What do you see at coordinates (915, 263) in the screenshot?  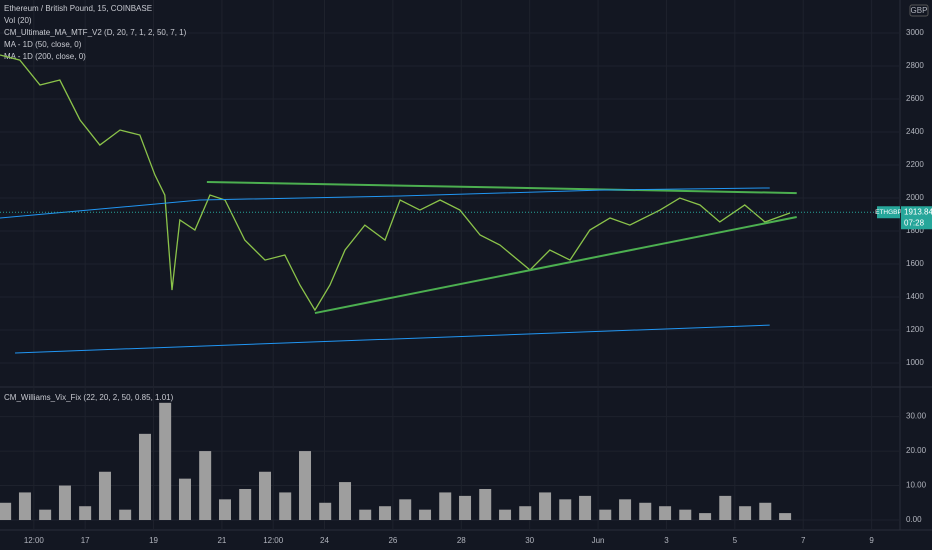 I see `y-tick-label: 1600` at bounding box center [915, 263].